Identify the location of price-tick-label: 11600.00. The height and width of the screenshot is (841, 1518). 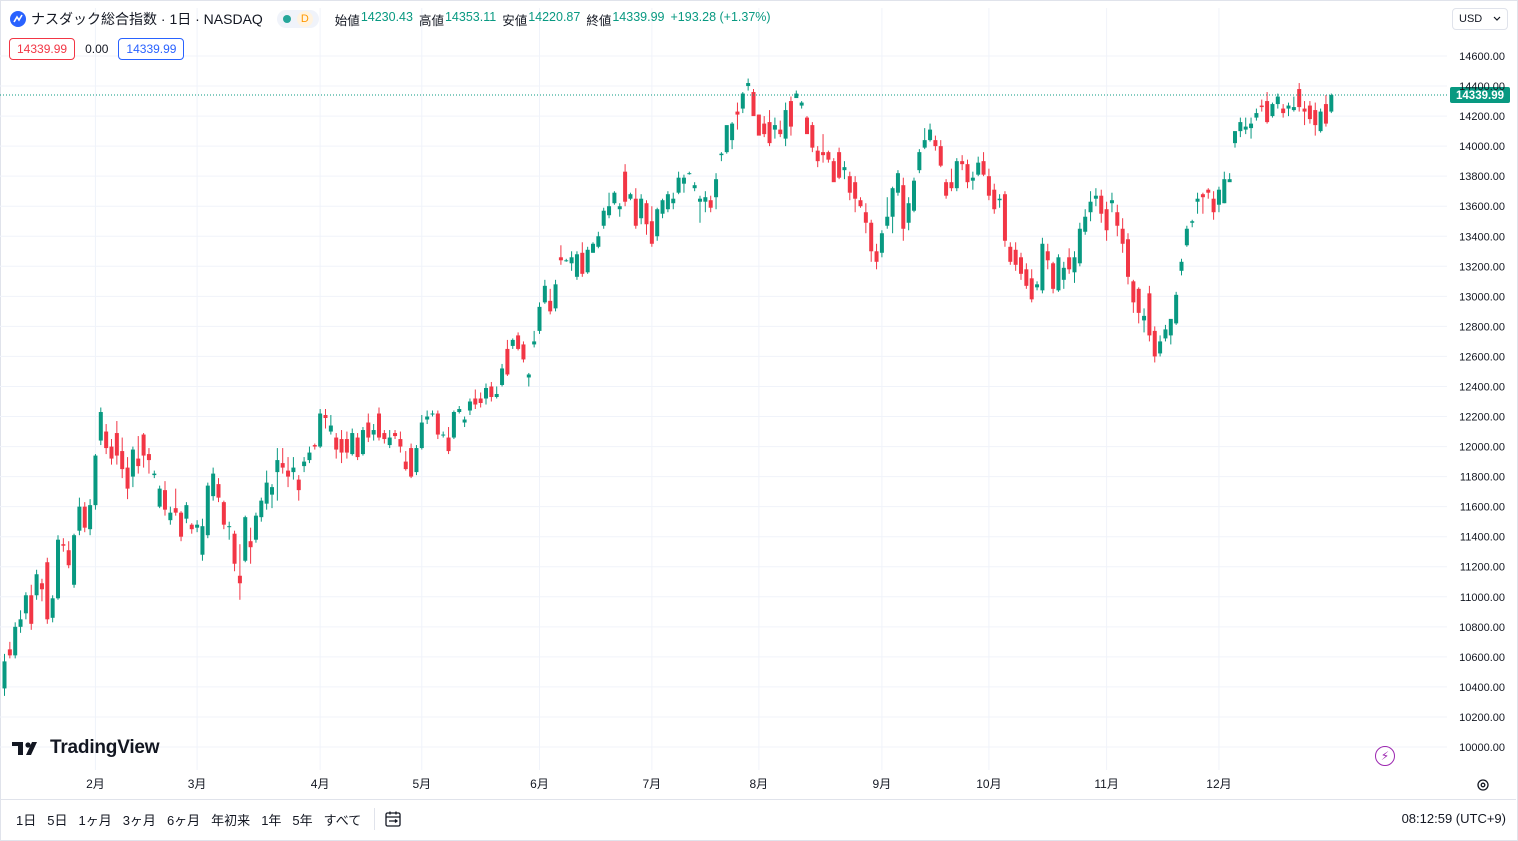
(1482, 508).